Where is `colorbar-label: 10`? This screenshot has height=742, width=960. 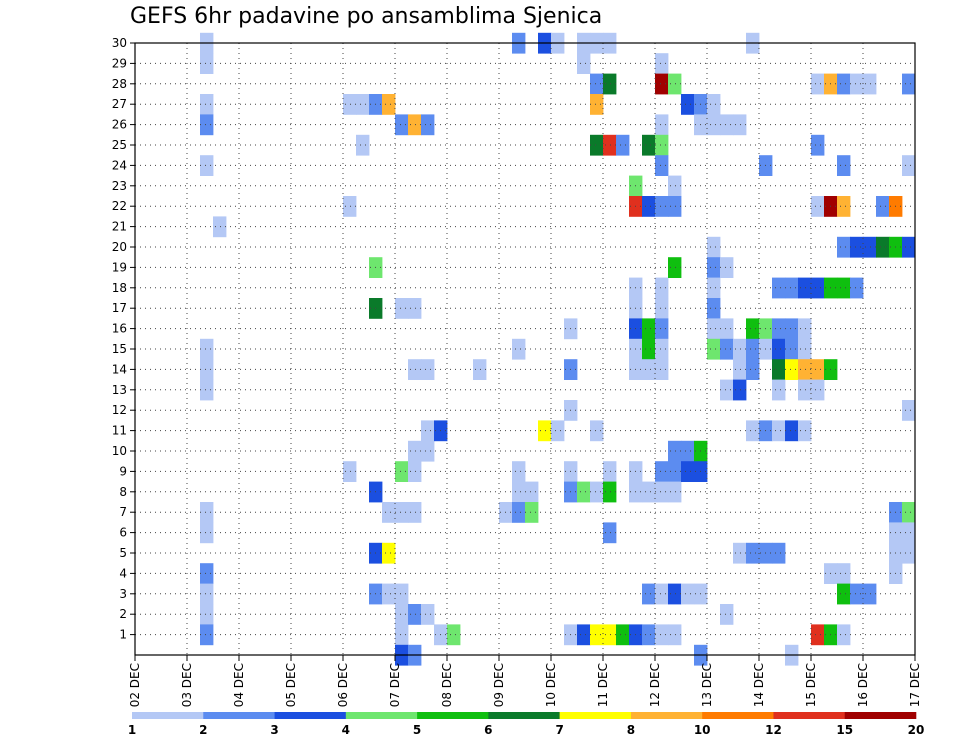 colorbar-label: 10 is located at coordinates (702, 730).